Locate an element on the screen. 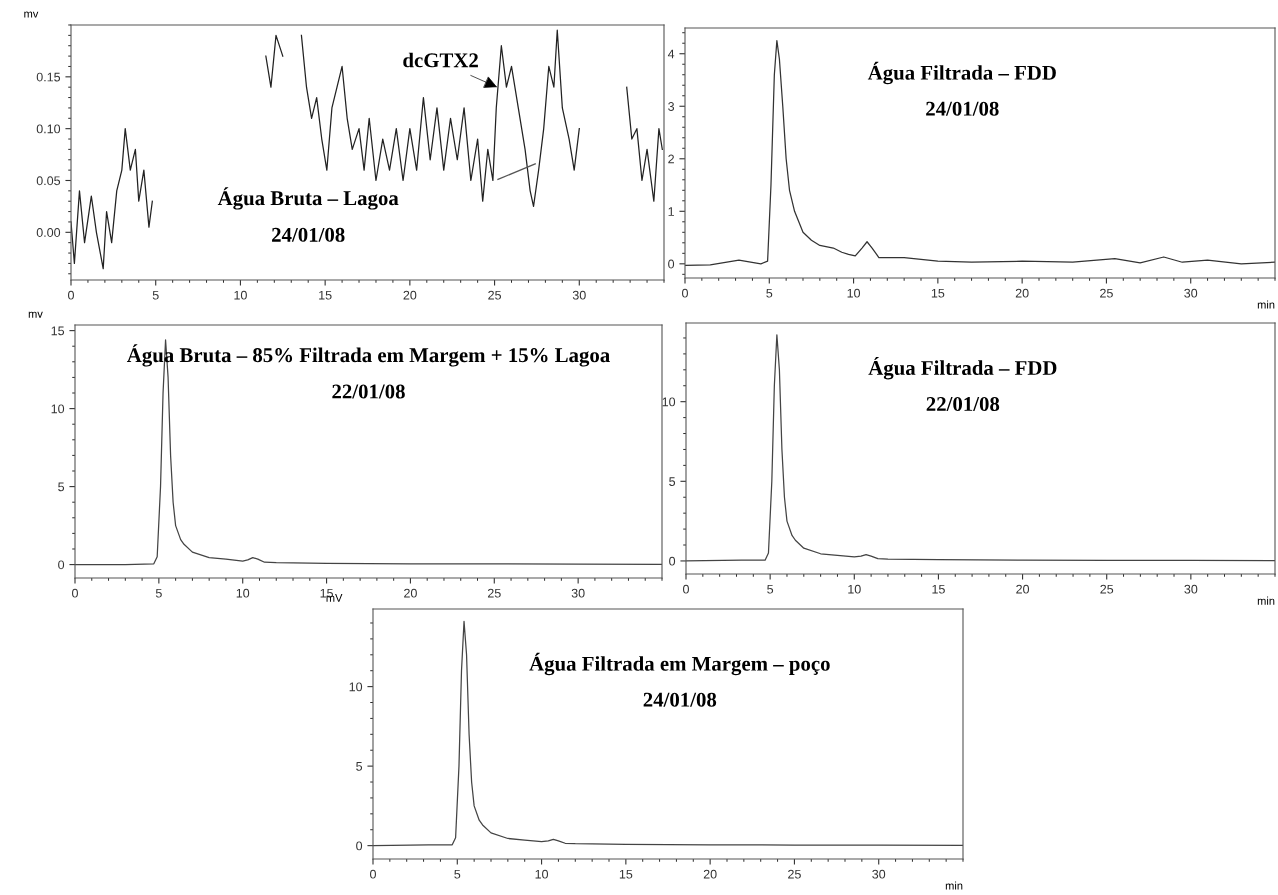 Image resolution: width=1278 pixels, height=895 pixels. y-tick-label: 3 is located at coordinates (671, 106).